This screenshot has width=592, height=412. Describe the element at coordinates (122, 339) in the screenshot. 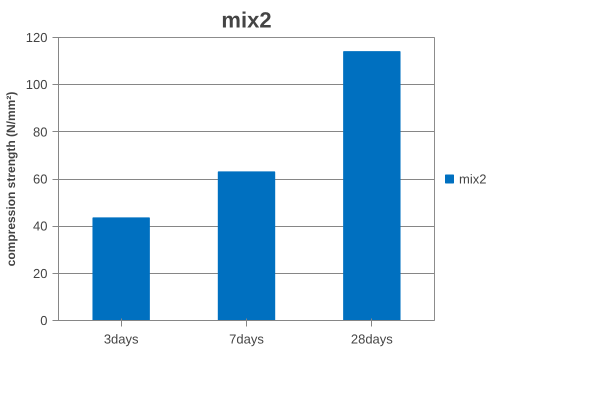

I see `x-tick-label: 3days` at that location.